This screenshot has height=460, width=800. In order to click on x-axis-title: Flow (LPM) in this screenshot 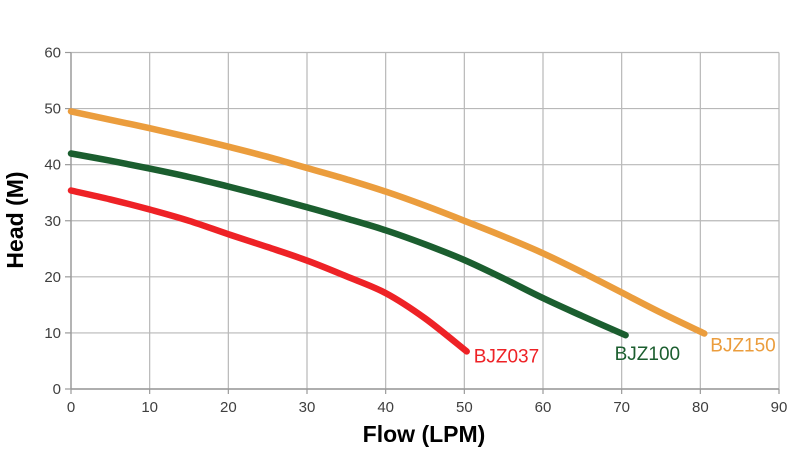, I will do `click(424, 434)`.